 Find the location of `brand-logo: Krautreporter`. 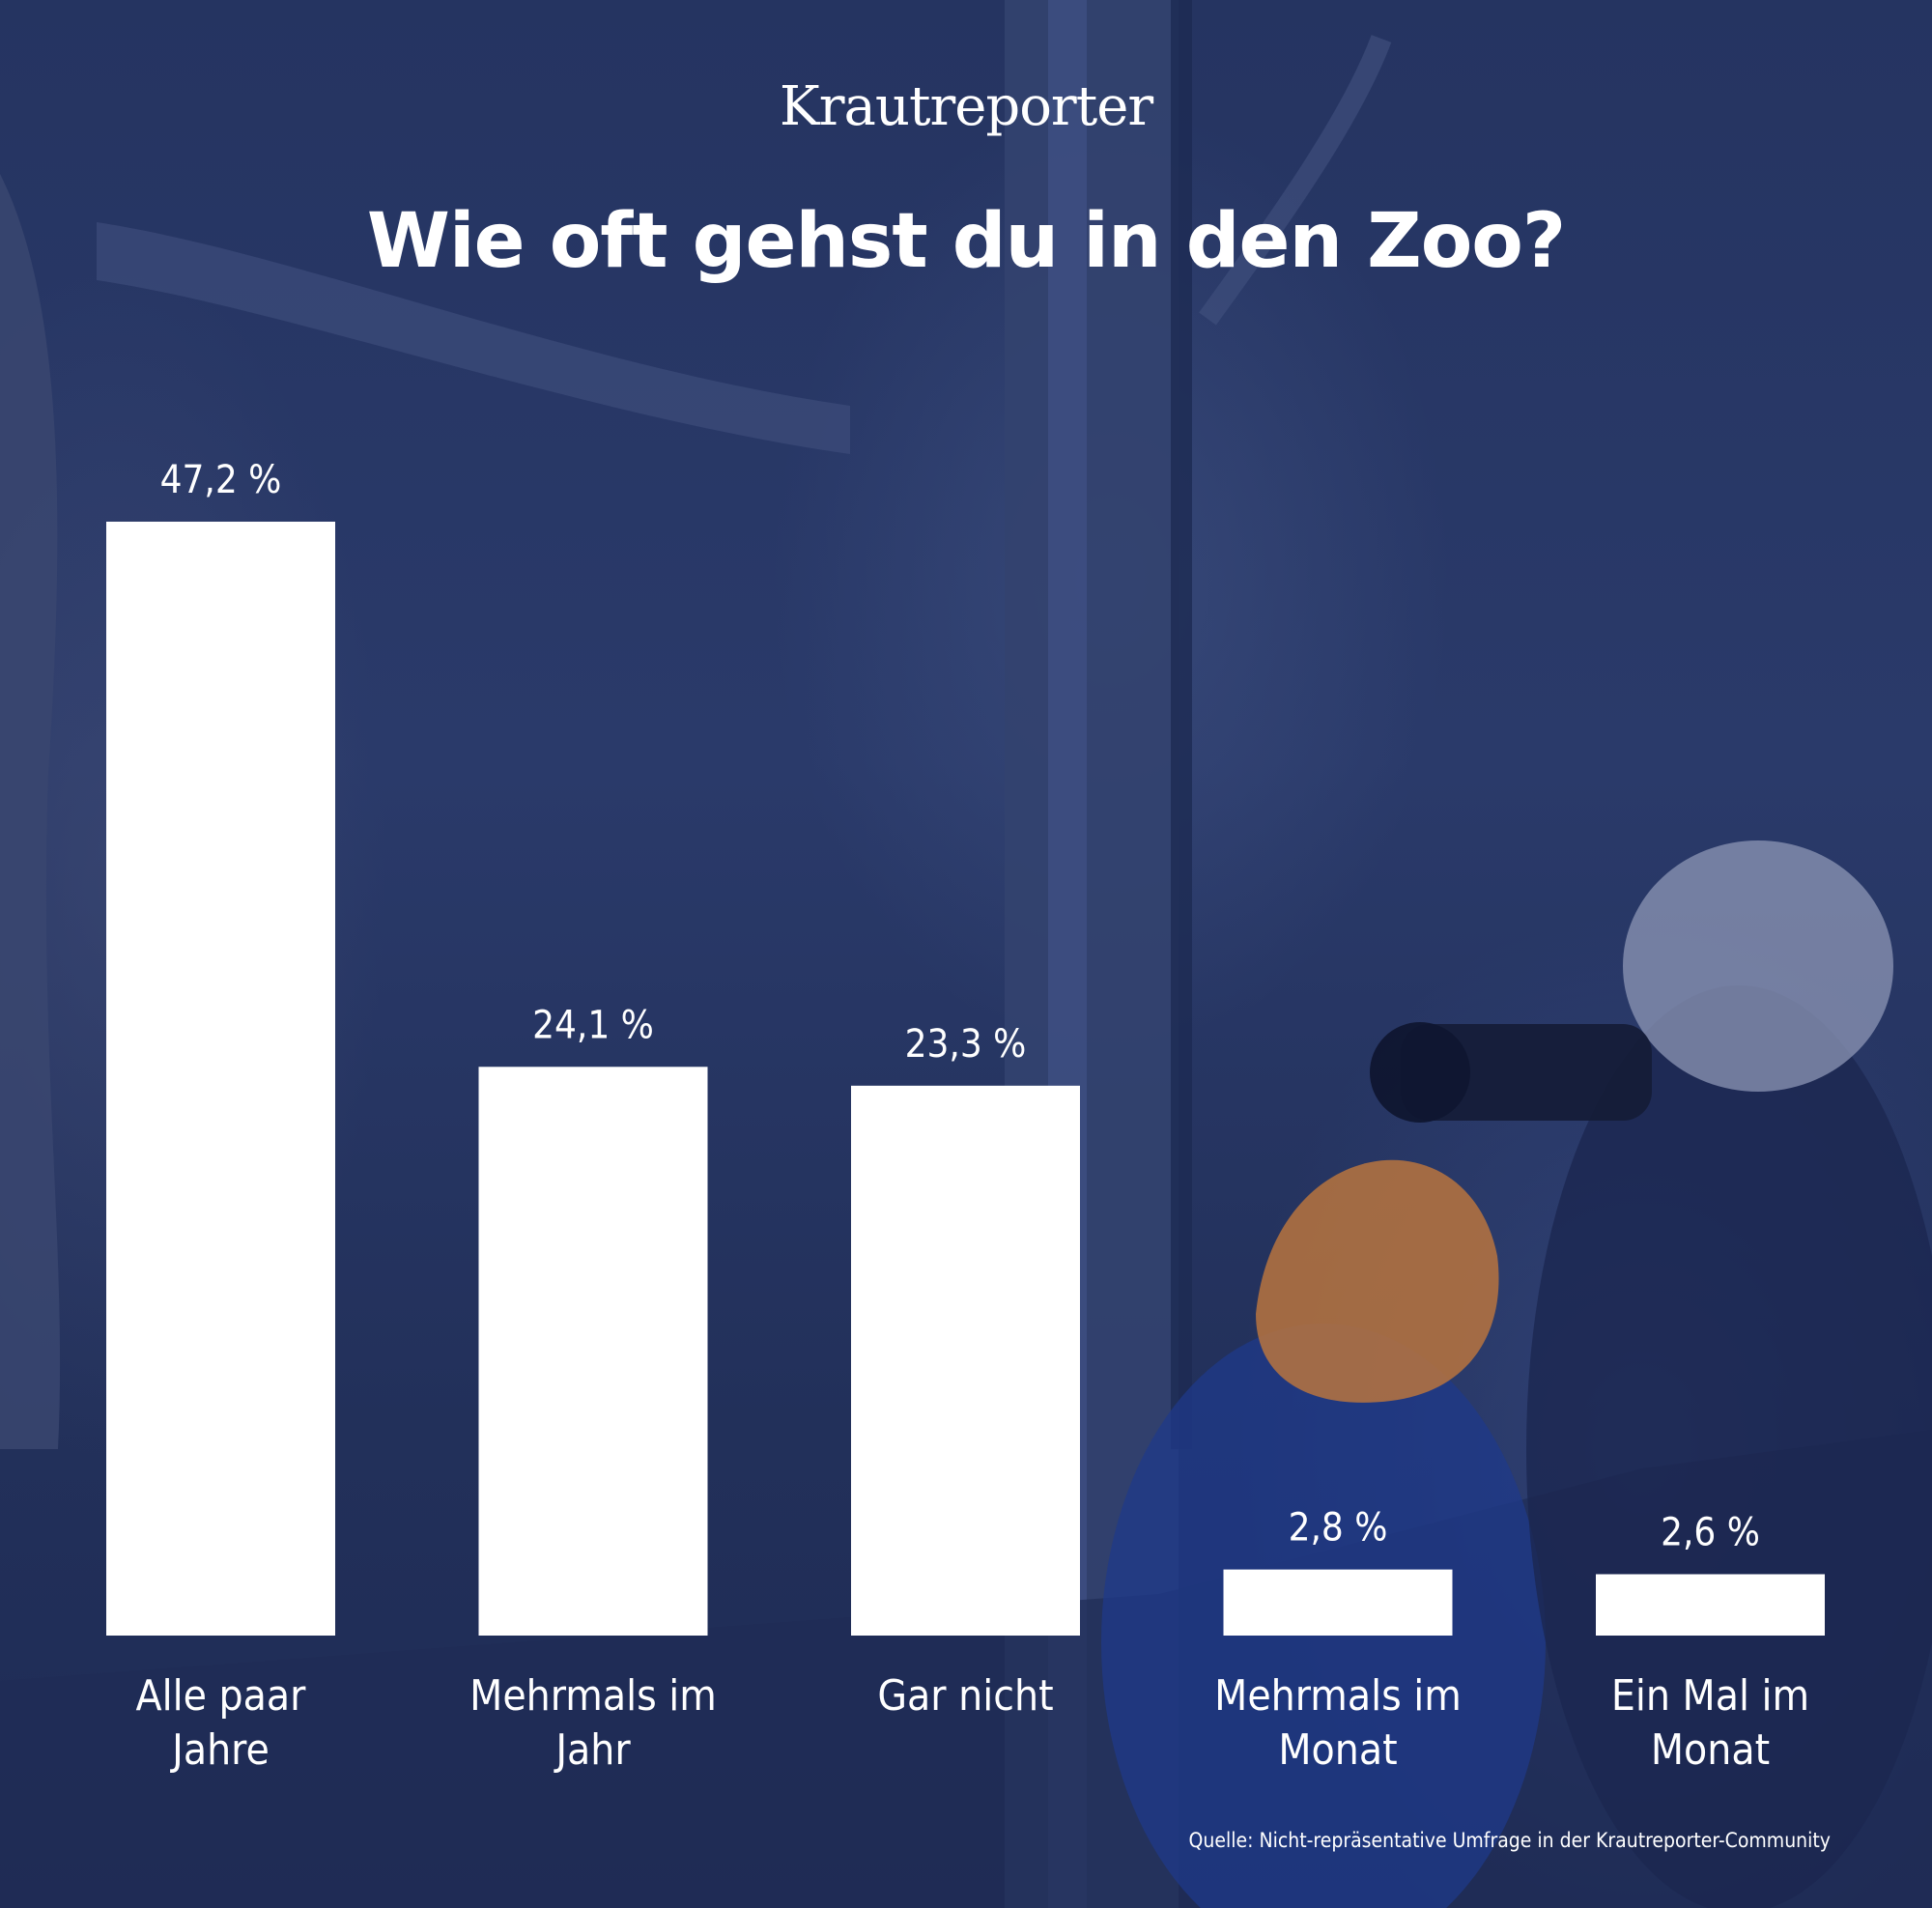

brand-logo: Krautreporter is located at coordinates (966, 107).